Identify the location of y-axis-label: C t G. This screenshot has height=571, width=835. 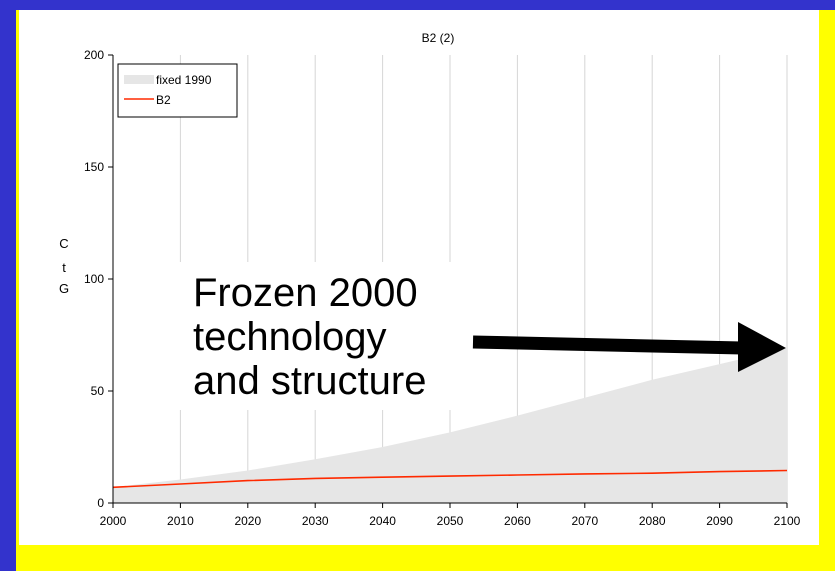
(64, 266).